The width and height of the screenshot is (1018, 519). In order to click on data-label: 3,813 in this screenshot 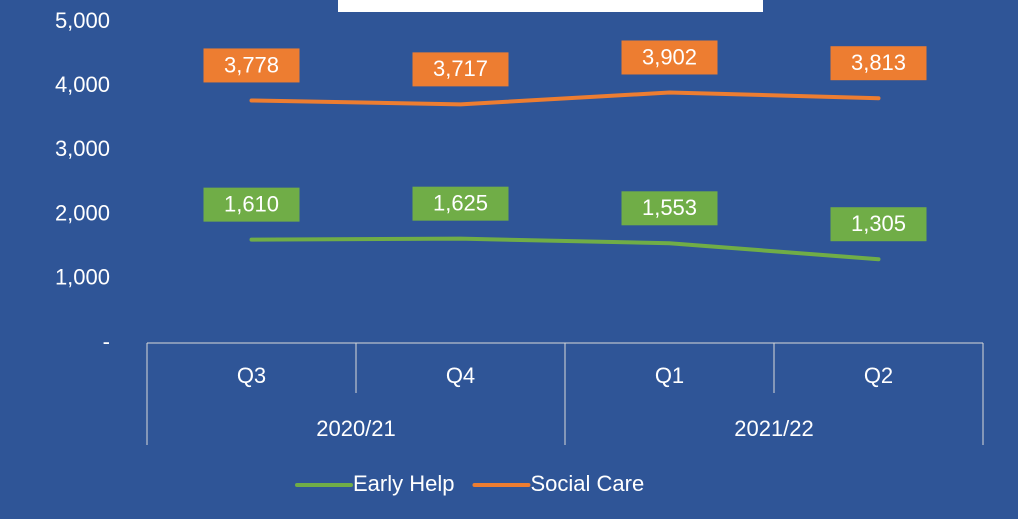, I will do `click(878, 62)`.